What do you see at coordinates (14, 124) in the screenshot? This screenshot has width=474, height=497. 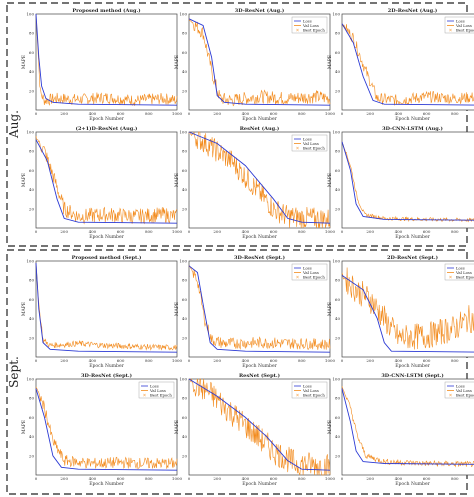 I see `section-label-aug: Aug.` at bounding box center [14, 124].